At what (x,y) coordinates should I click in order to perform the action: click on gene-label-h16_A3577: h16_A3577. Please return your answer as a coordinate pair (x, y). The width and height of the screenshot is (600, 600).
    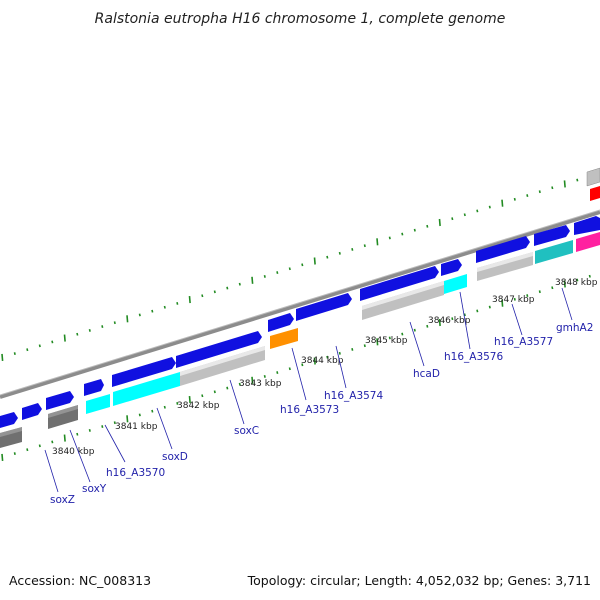
    Looking at the image, I should click on (523, 342).